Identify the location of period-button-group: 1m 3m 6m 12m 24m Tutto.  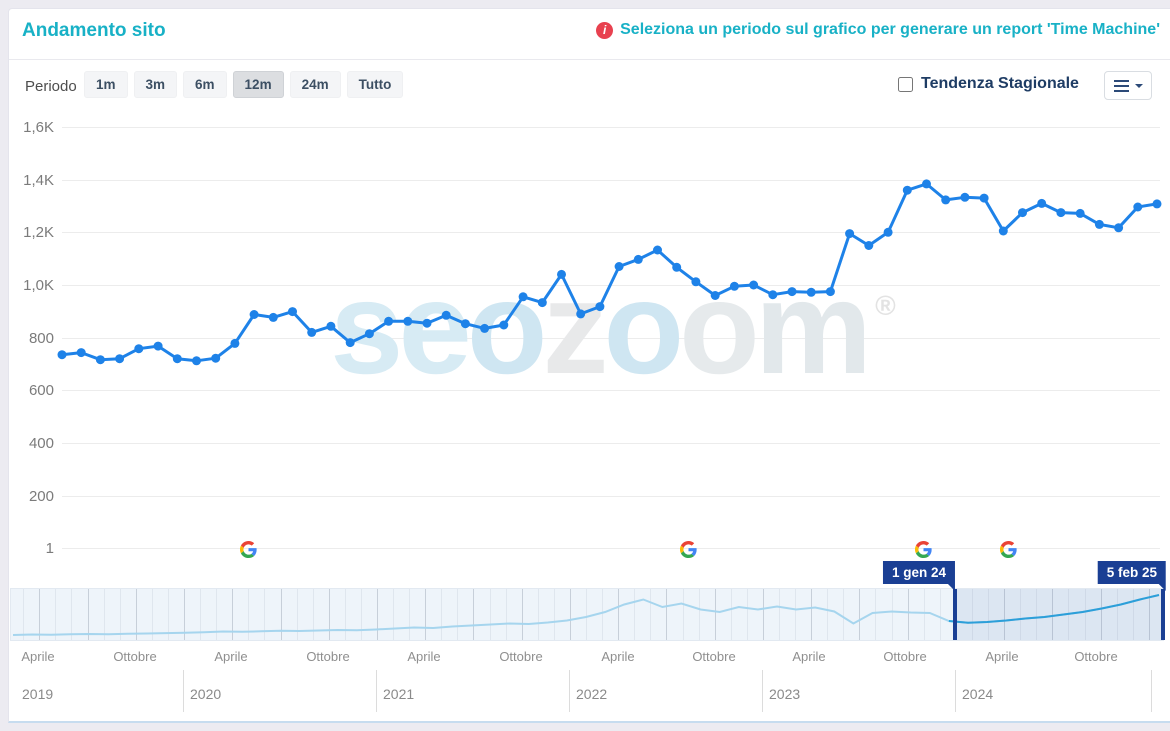
(244, 84).